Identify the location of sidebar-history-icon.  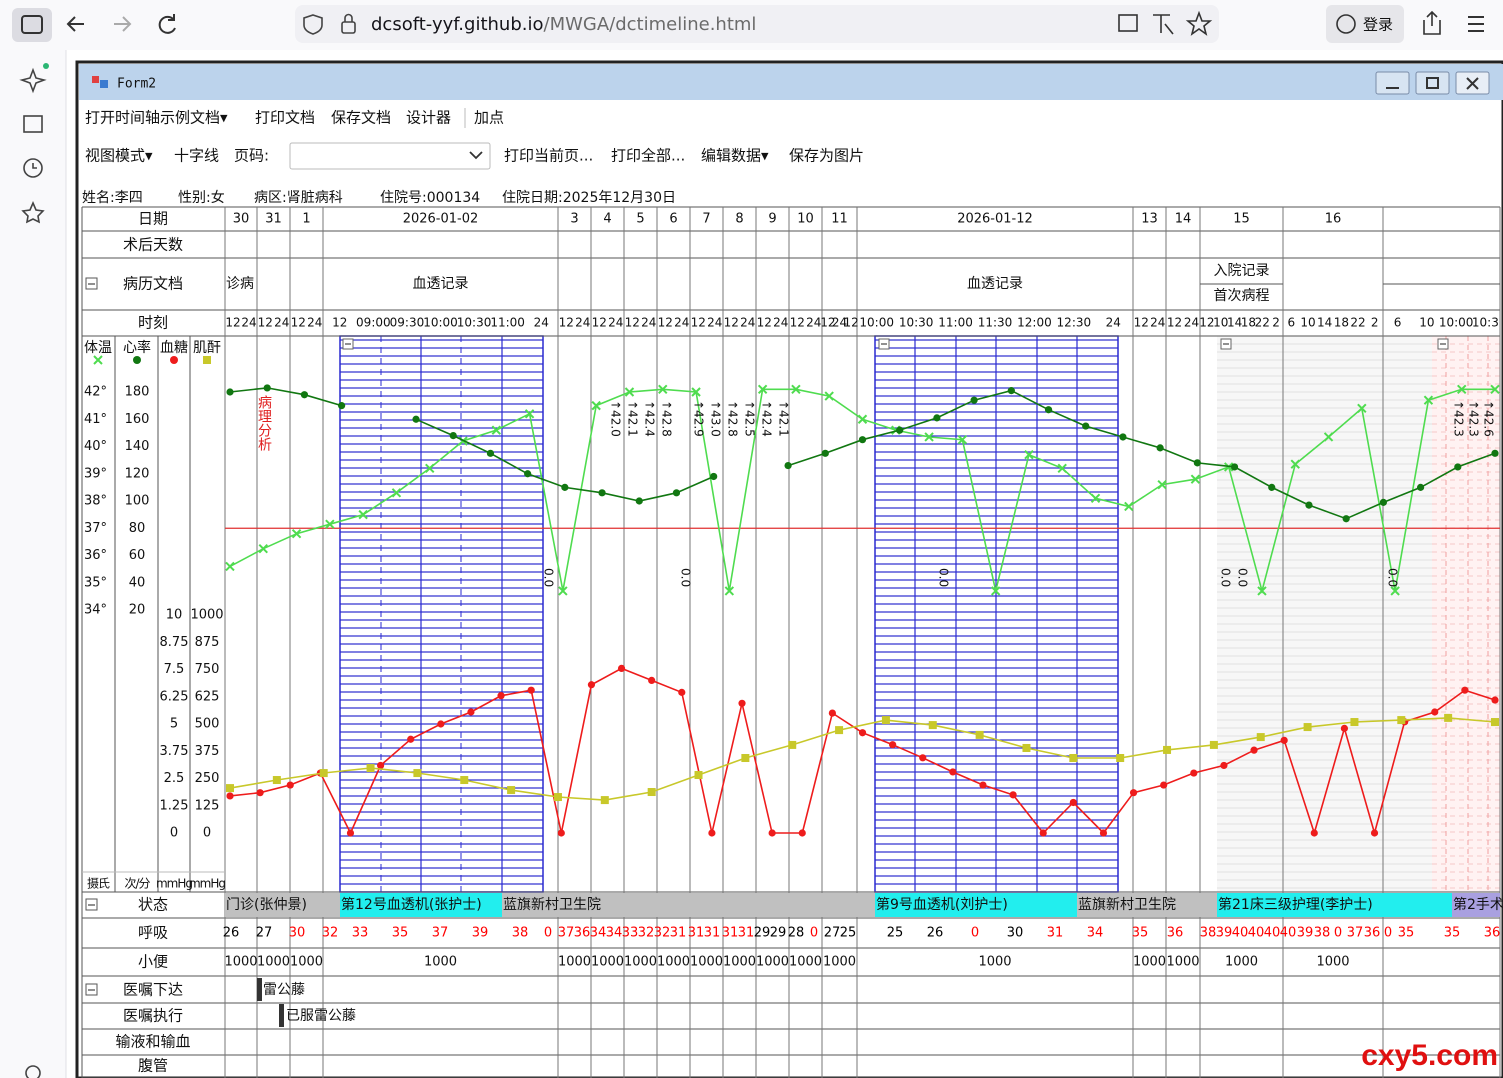
(33, 168).